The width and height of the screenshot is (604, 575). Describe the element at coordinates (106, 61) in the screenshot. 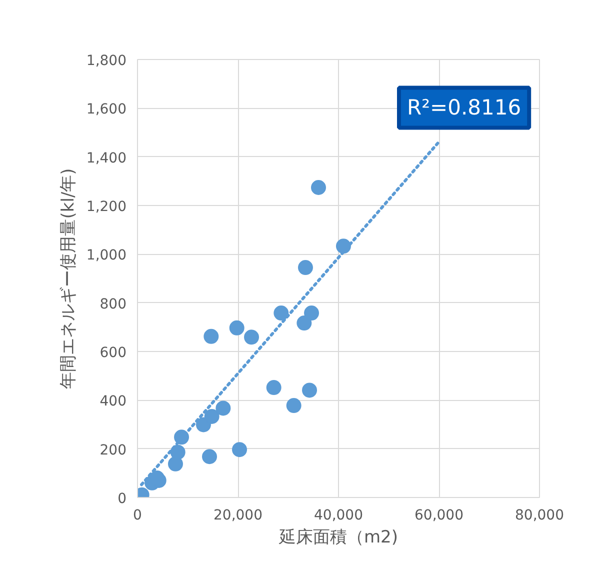

I see `y-tick-label: 1,800` at that location.